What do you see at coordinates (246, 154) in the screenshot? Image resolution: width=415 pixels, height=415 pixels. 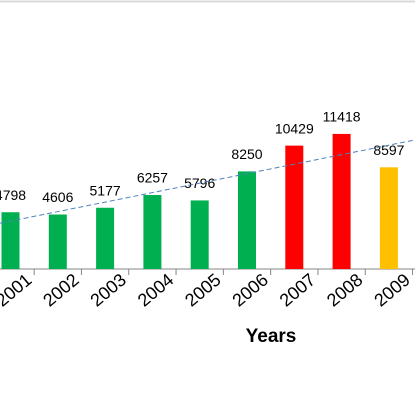 I see `value-label: 8250` at bounding box center [246, 154].